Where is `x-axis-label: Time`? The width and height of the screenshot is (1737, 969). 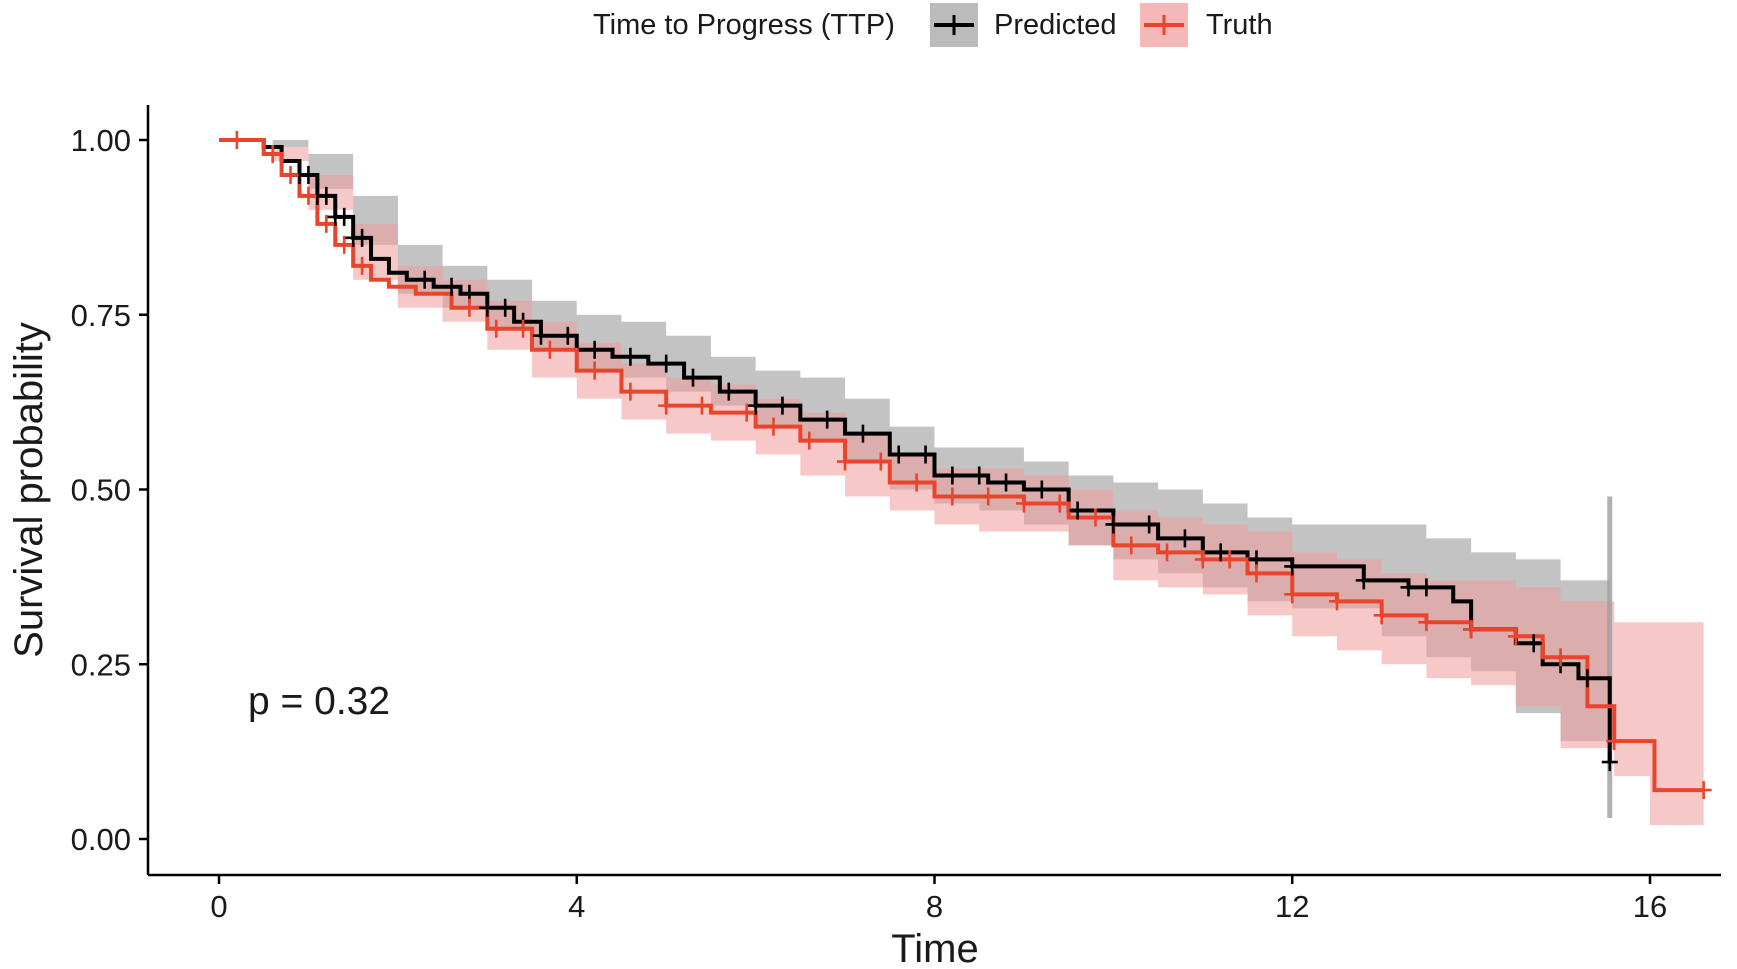 x-axis-label: Time is located at coordinates (934, 948).